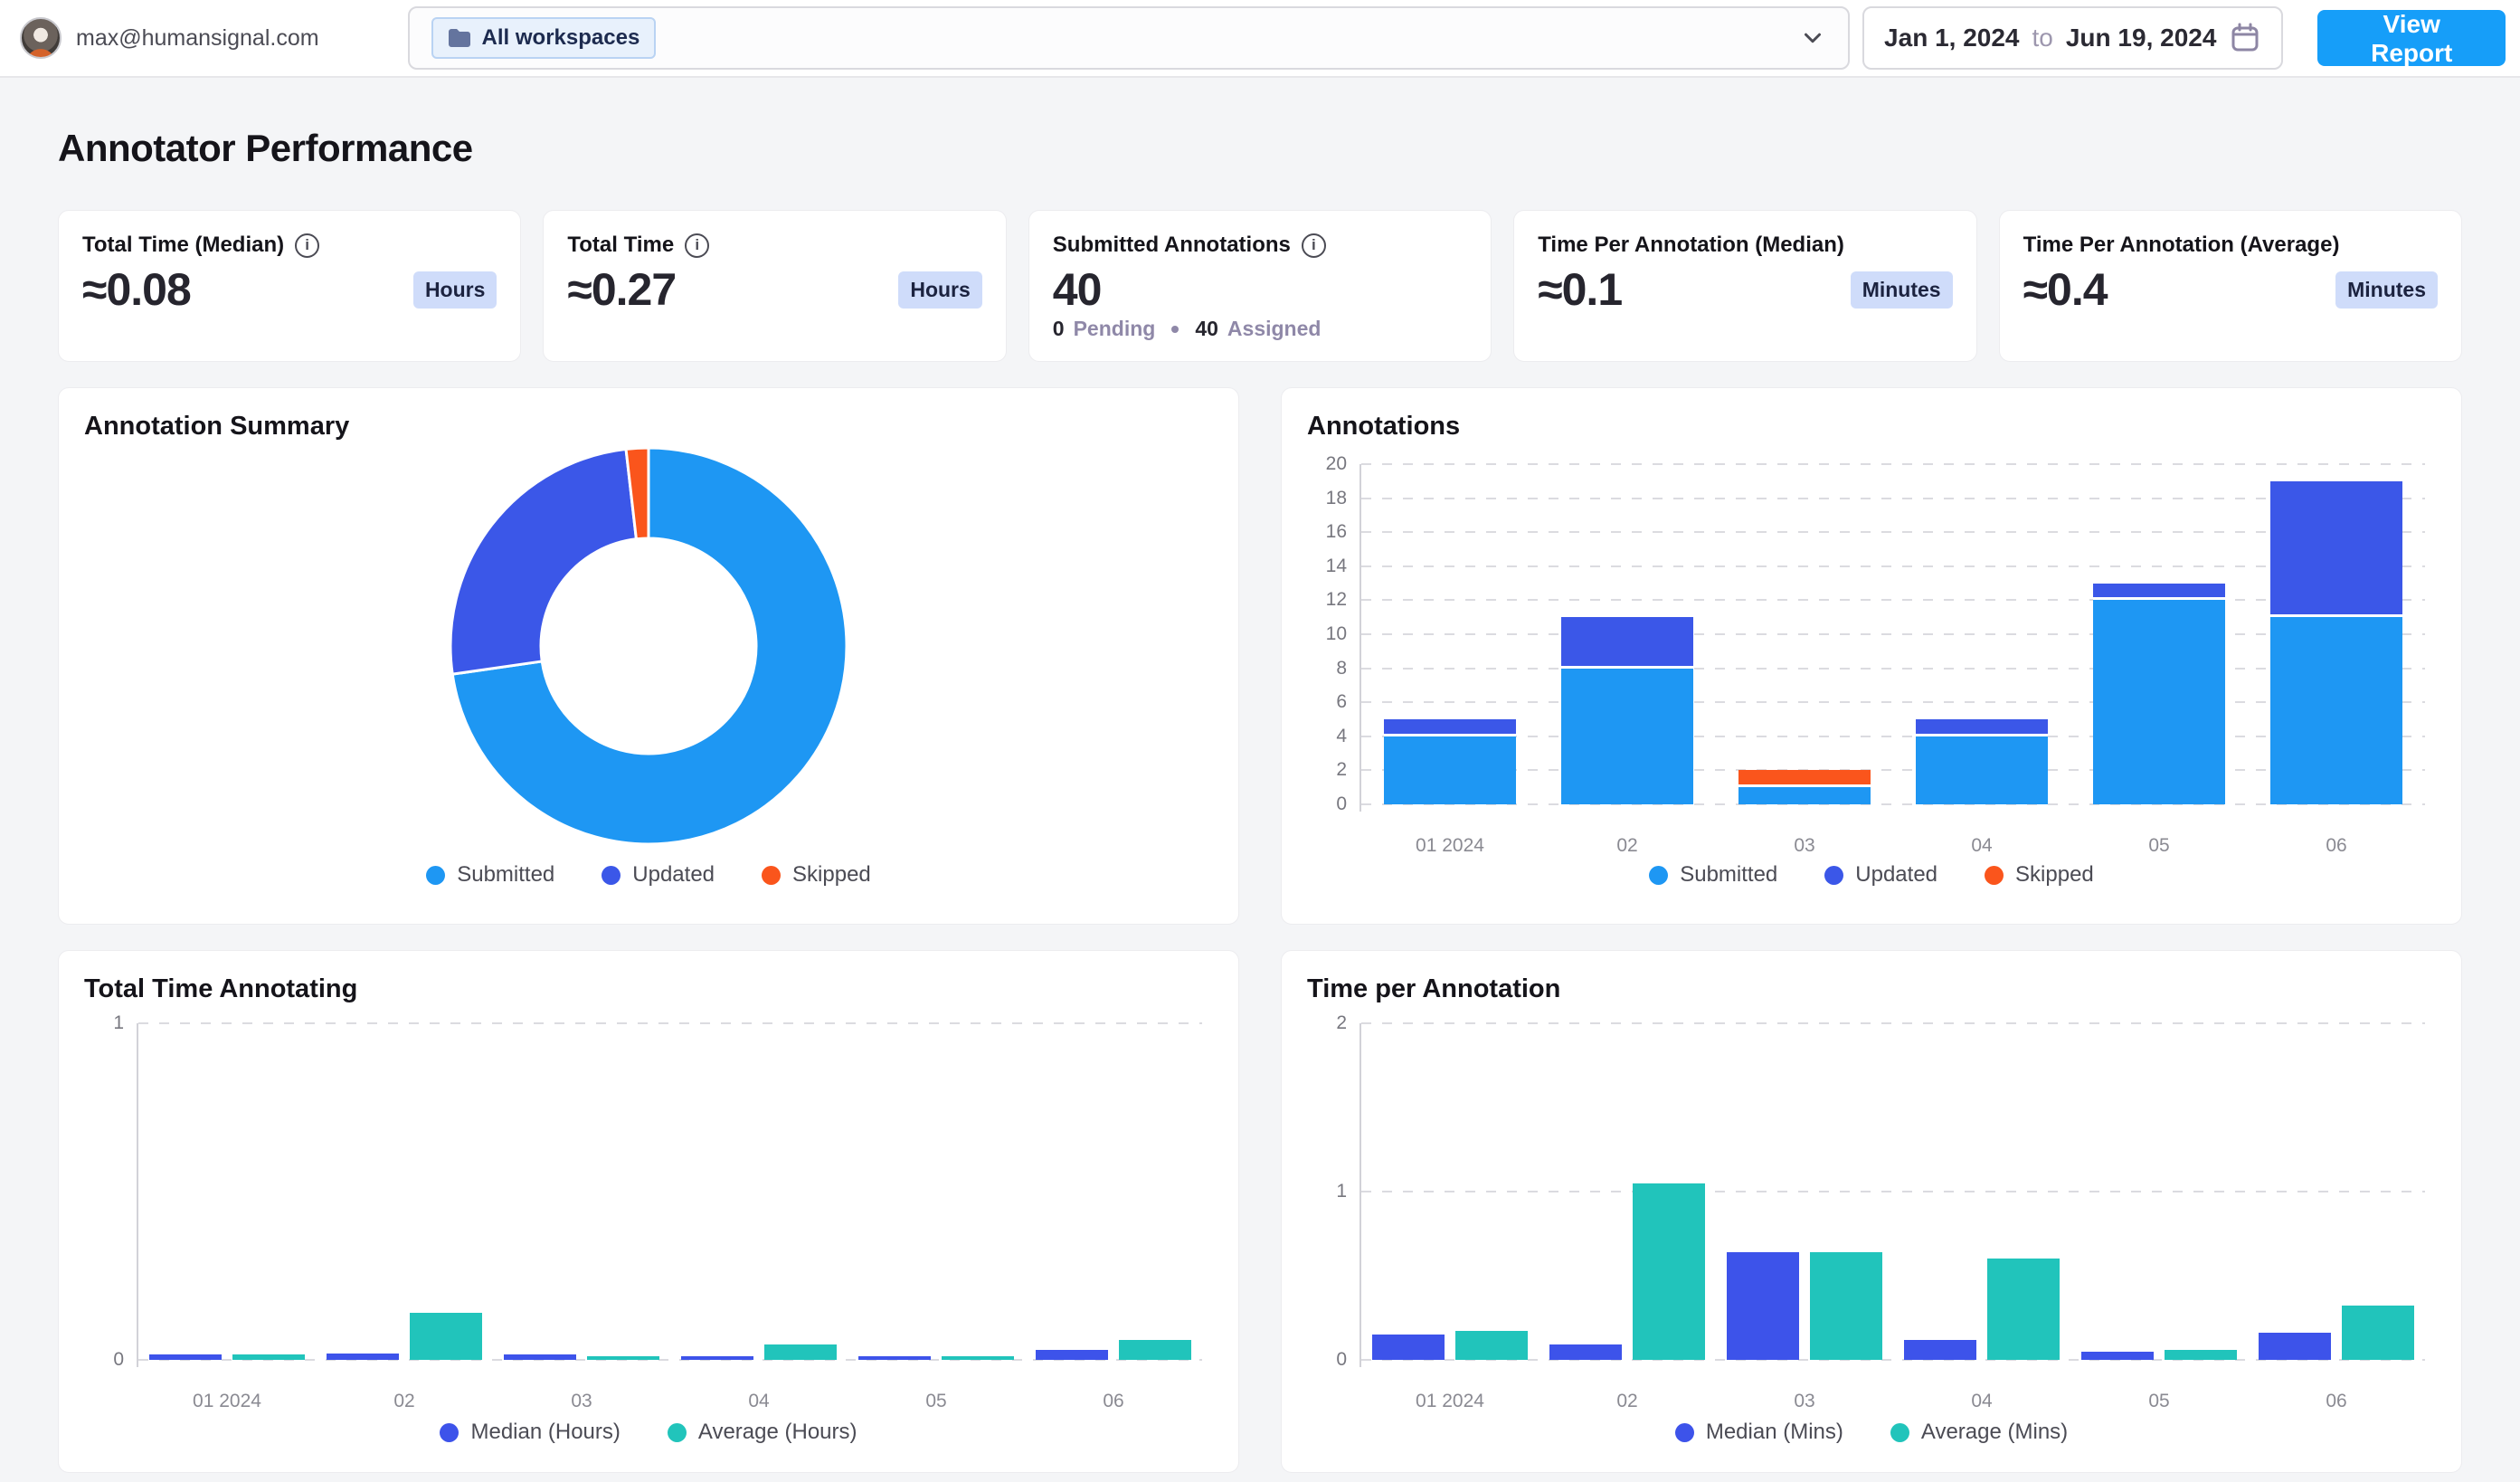 The width and height of the screenshot is (2520, 1482). I want to click on submitted-slice, so click(649, 646).